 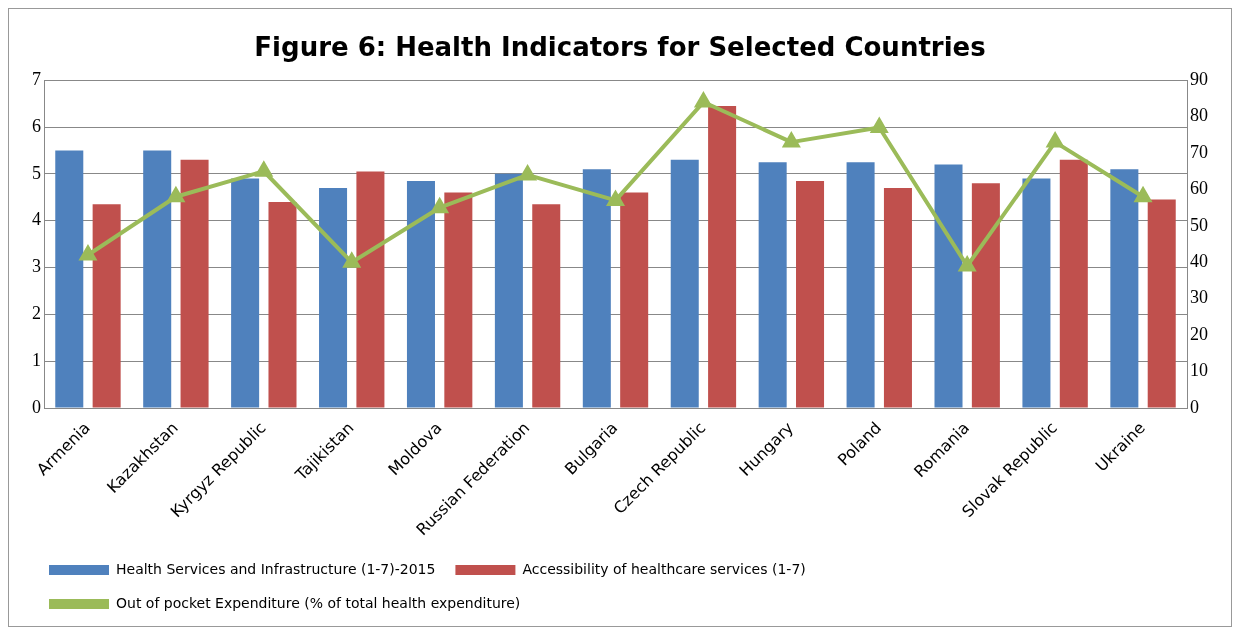 What do you see at coordinates (1199, 78) in the screenshot?
I see `y2-tick-label: 90` at bounding box center [1199, 78].